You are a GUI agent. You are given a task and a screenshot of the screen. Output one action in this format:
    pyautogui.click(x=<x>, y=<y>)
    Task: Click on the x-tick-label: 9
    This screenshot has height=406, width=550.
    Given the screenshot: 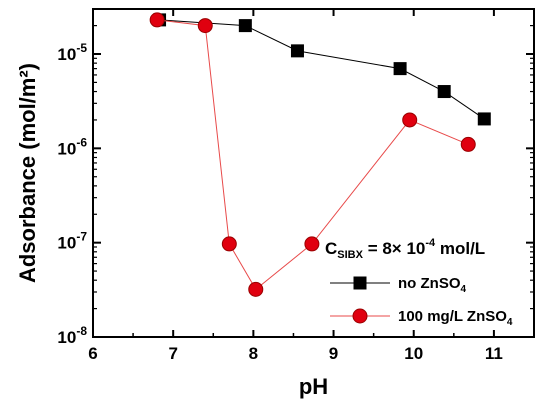 What is the action you would take?
    pyautogui.click(x=333, y=353)
    